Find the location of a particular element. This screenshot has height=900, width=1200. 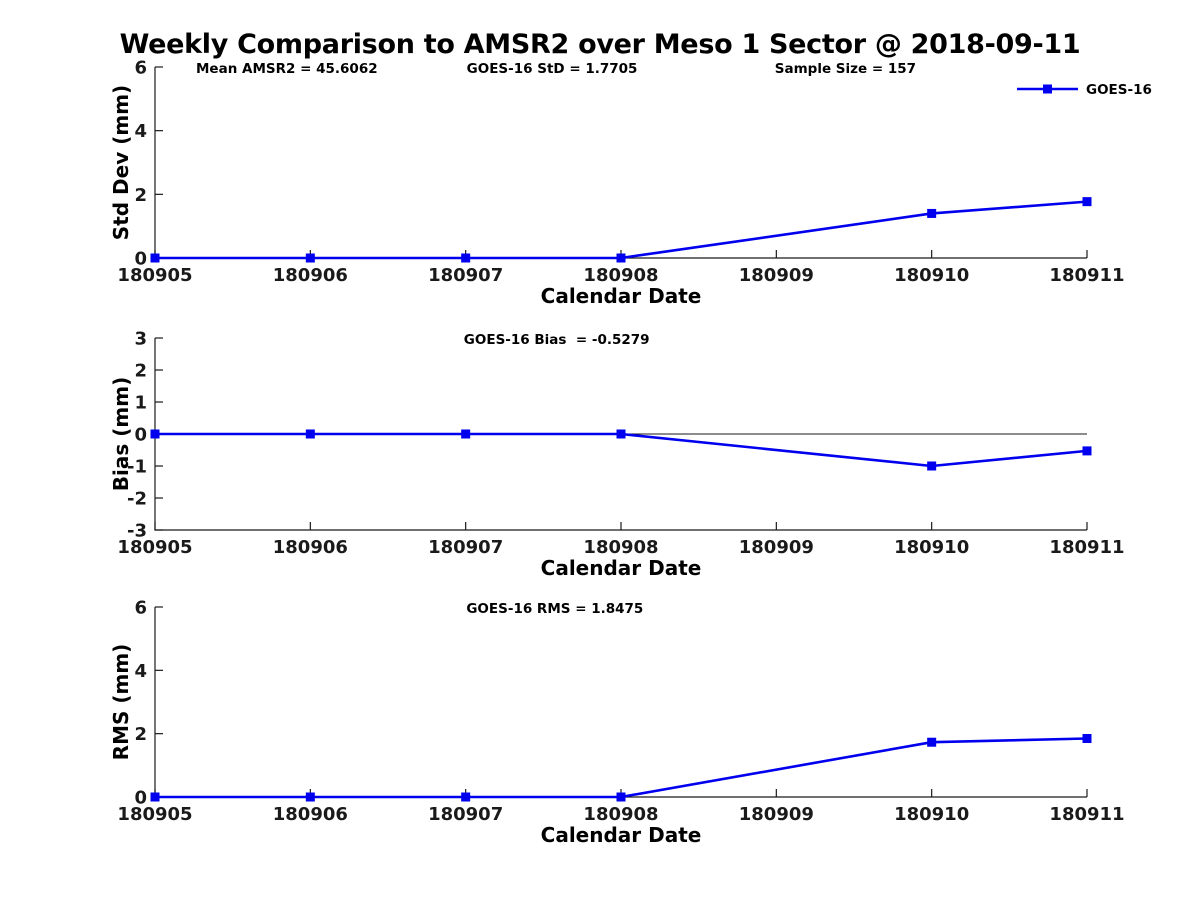

y-tick-label: -1 is located at coordinates (137, 467).